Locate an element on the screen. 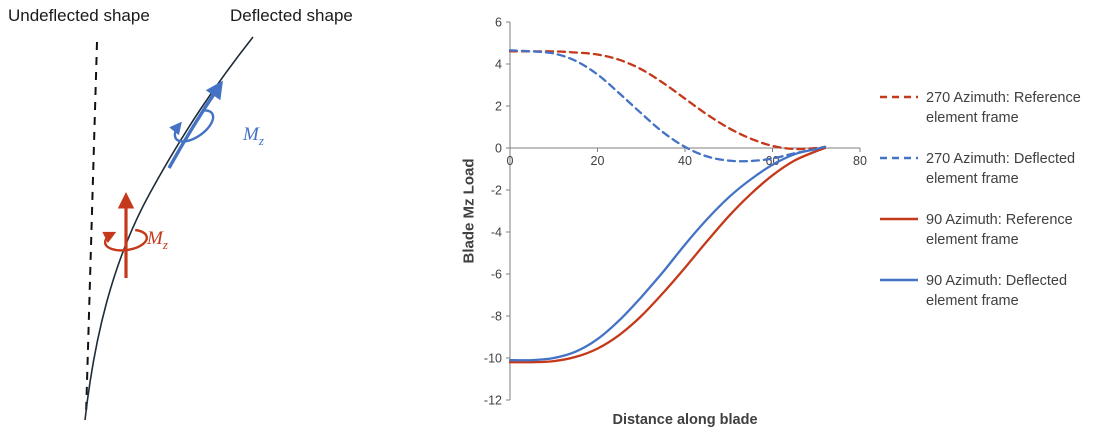  legend-item-270-reference: 270 Azimuth: Reference element frame is located at coordinates (994, 108).